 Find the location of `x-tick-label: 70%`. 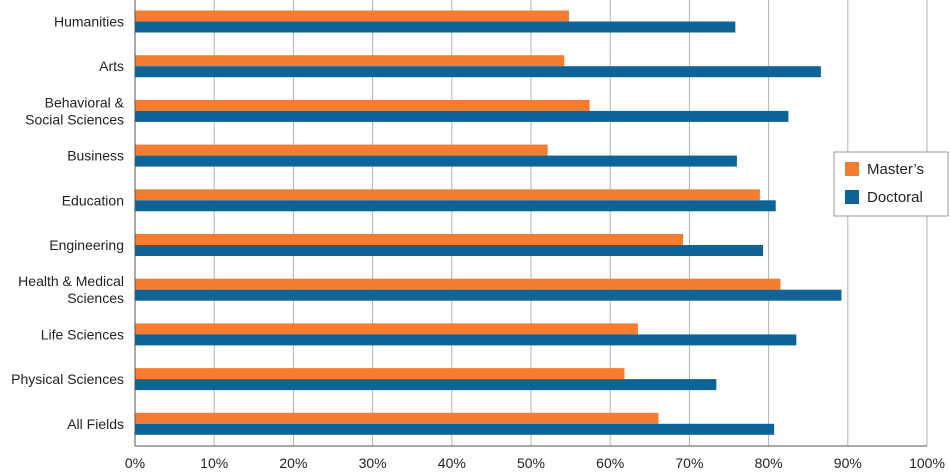

x-tick-label: 70% is located at coordinates (689, 463).